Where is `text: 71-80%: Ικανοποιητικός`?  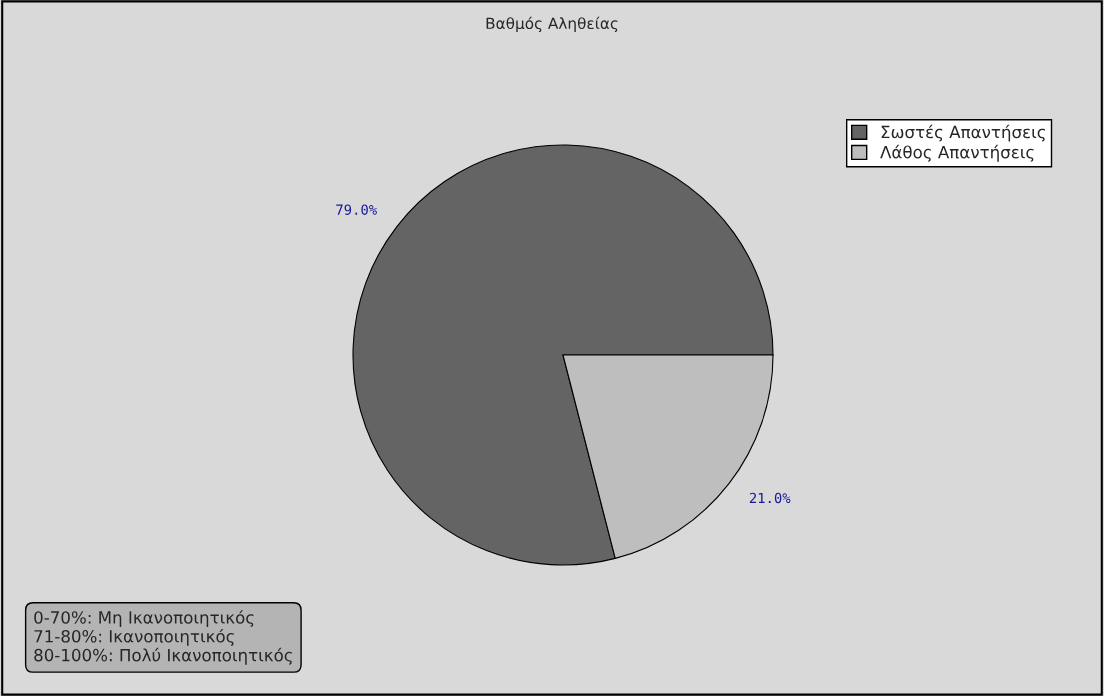
text: 71-80%: Ικανοποιητικός is located at coordinates (134, 637).